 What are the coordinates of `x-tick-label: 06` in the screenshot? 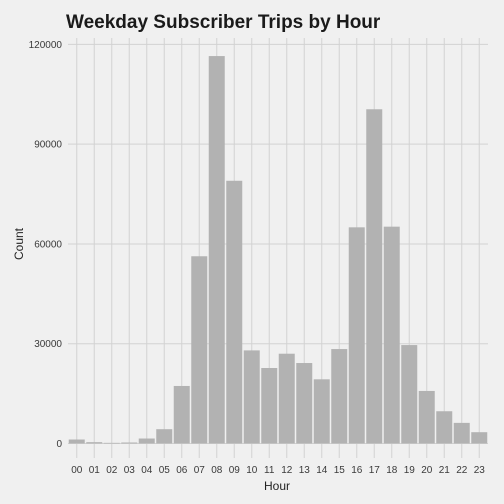 It's located at (182, 470).